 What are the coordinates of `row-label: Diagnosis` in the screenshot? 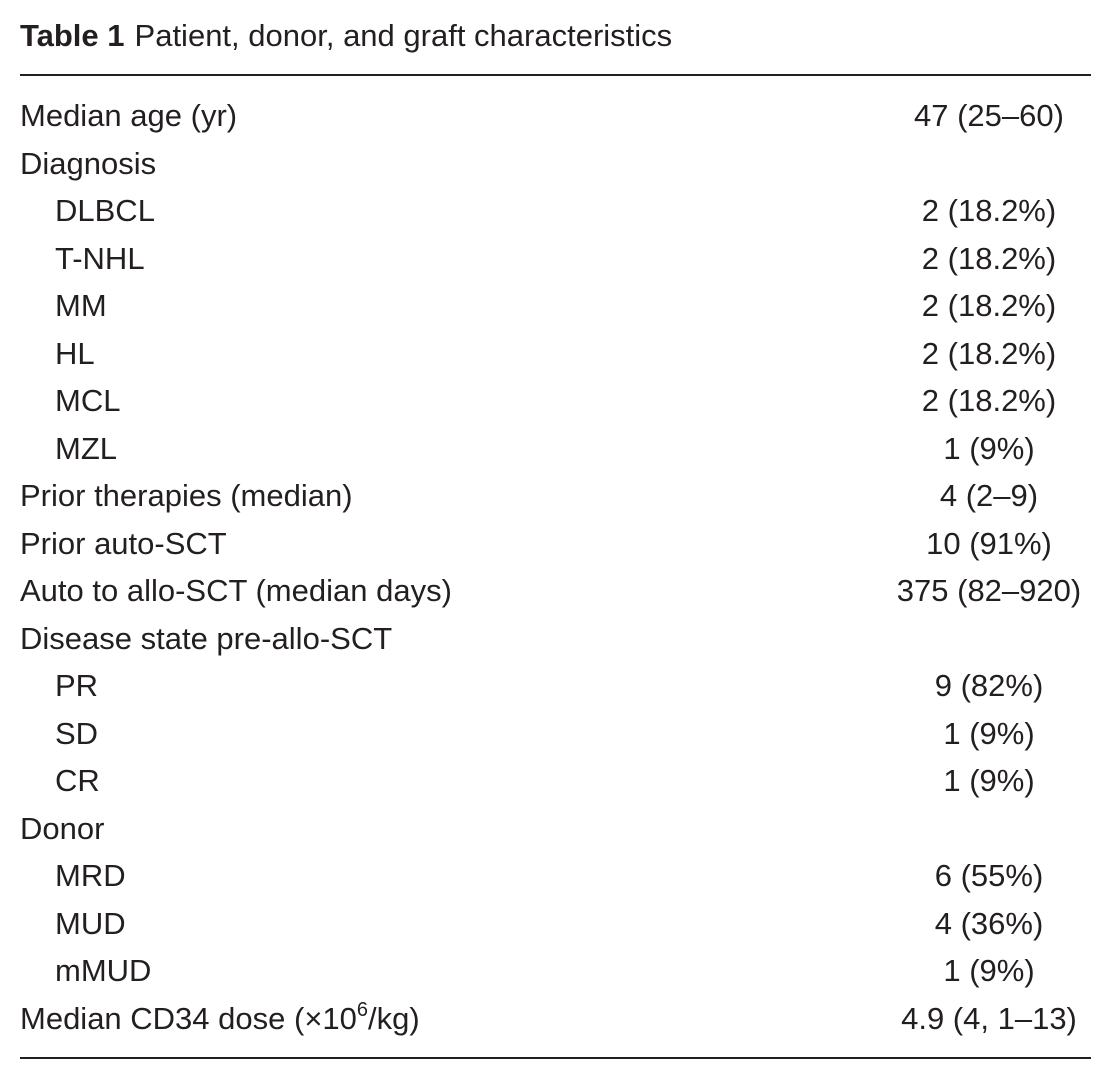 It's located at (88, 163).